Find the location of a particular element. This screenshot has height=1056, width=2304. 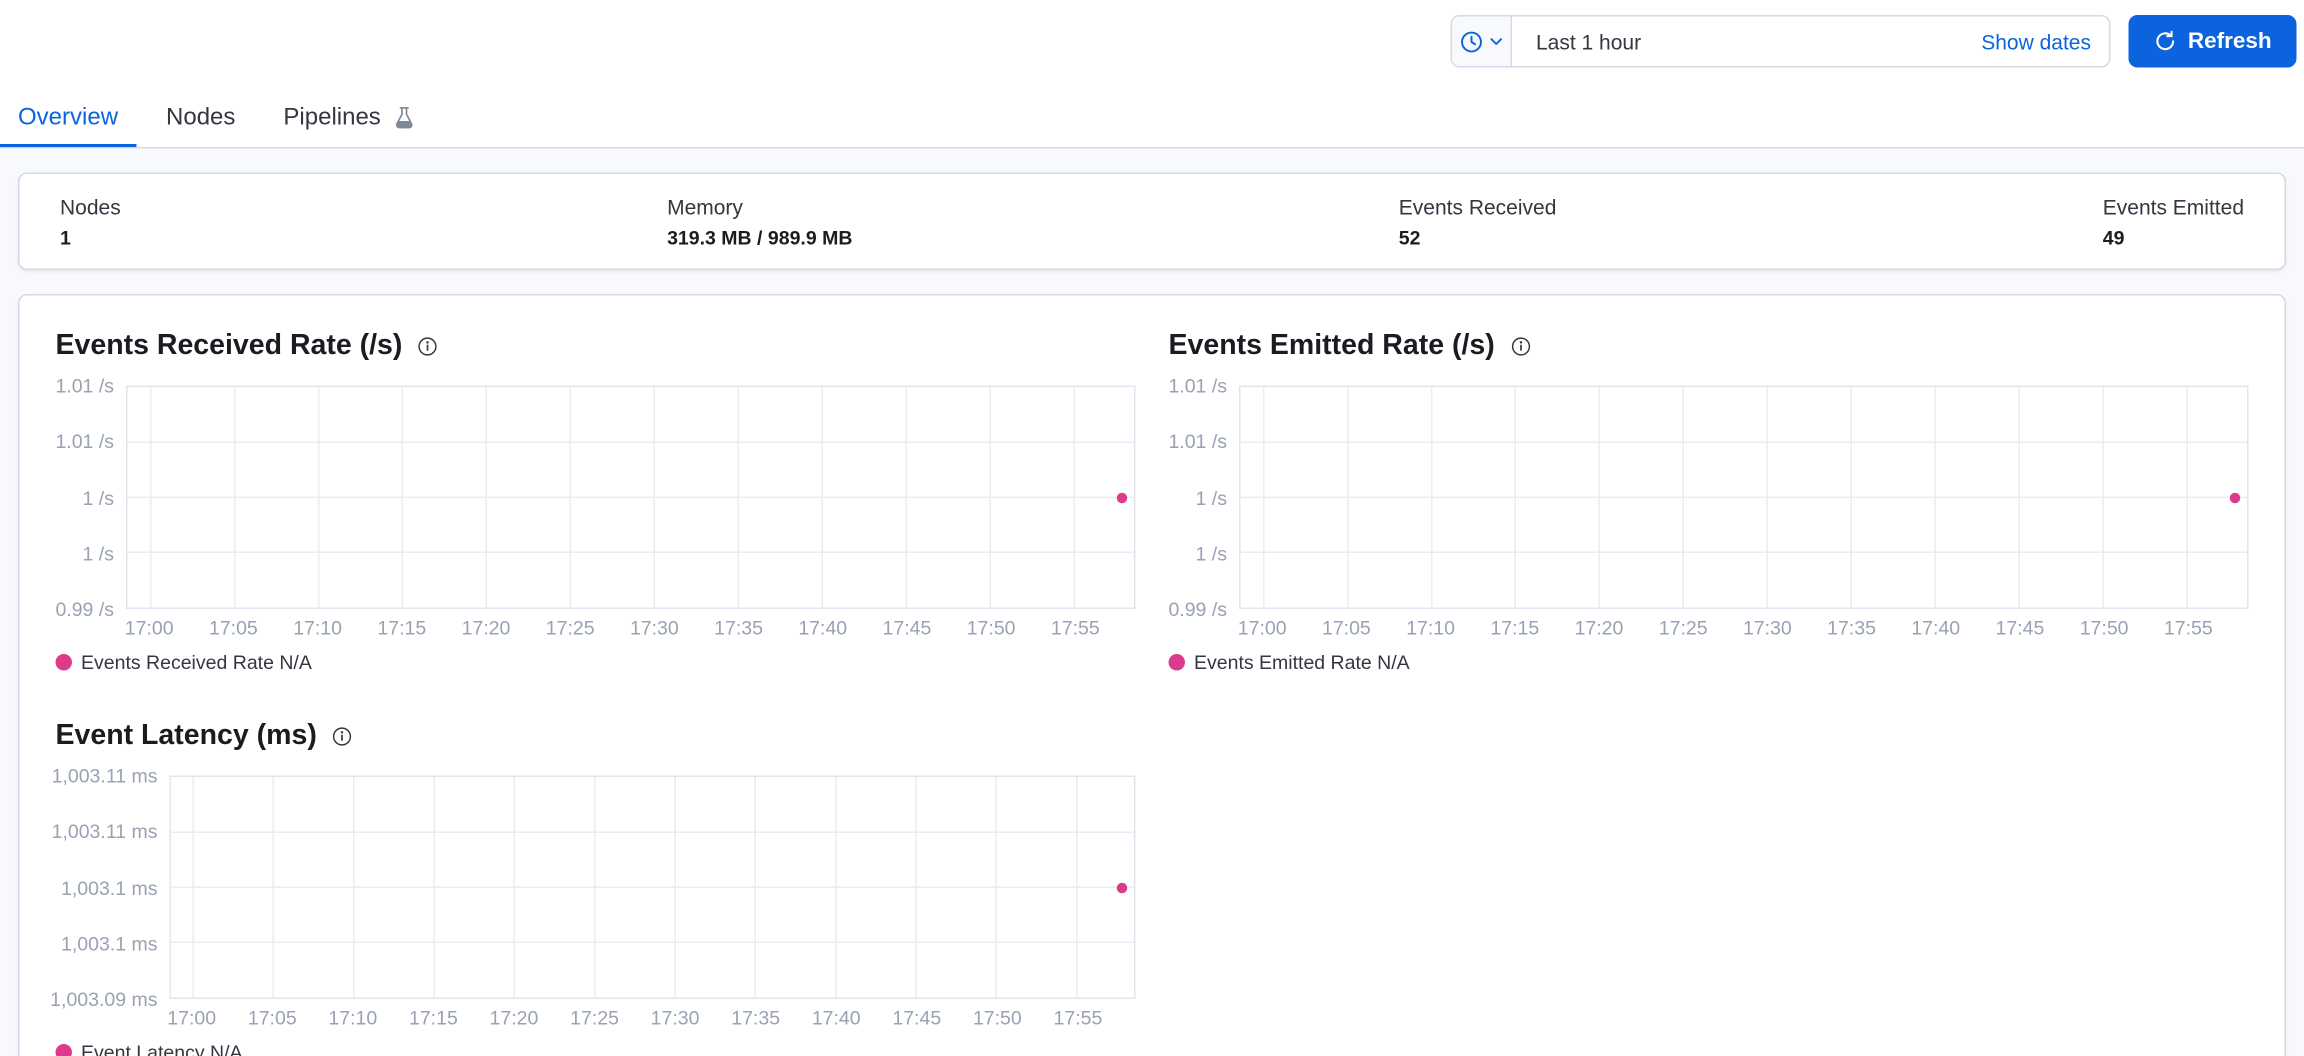

show-dates-link: Show dates is located at coordinates (2036, 41).